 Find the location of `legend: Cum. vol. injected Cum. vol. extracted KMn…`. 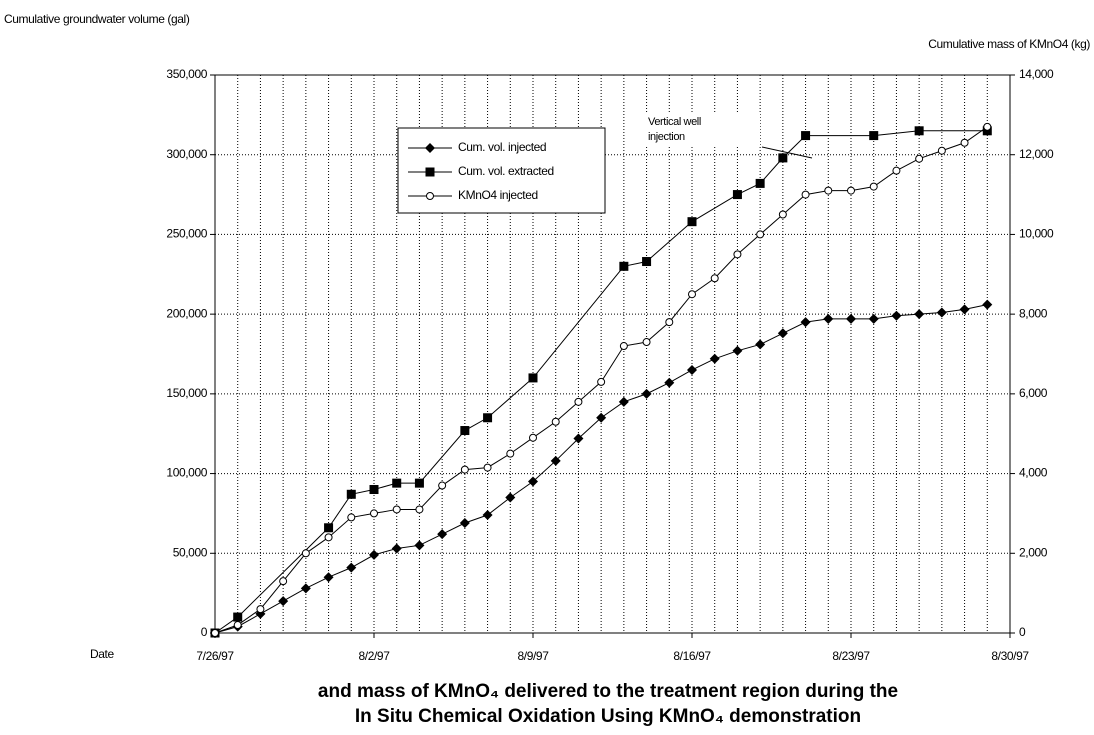

legend: Cum. vol. injected Cum. vol. extracted KMn… is located at coordinates (501, 170).